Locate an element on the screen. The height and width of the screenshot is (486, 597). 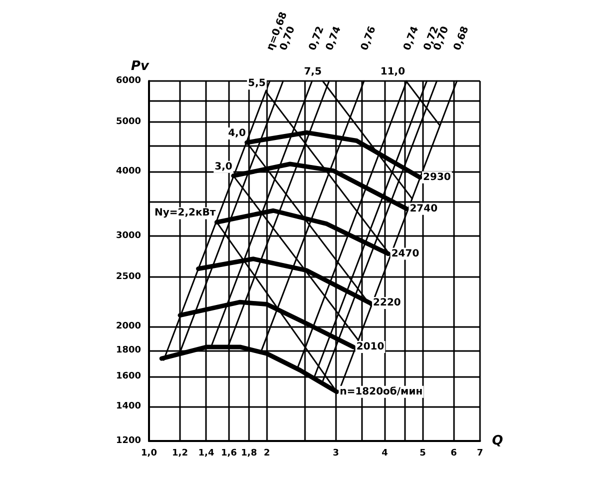
y-tick-label: 1600 is located at coordinates (128, 377).